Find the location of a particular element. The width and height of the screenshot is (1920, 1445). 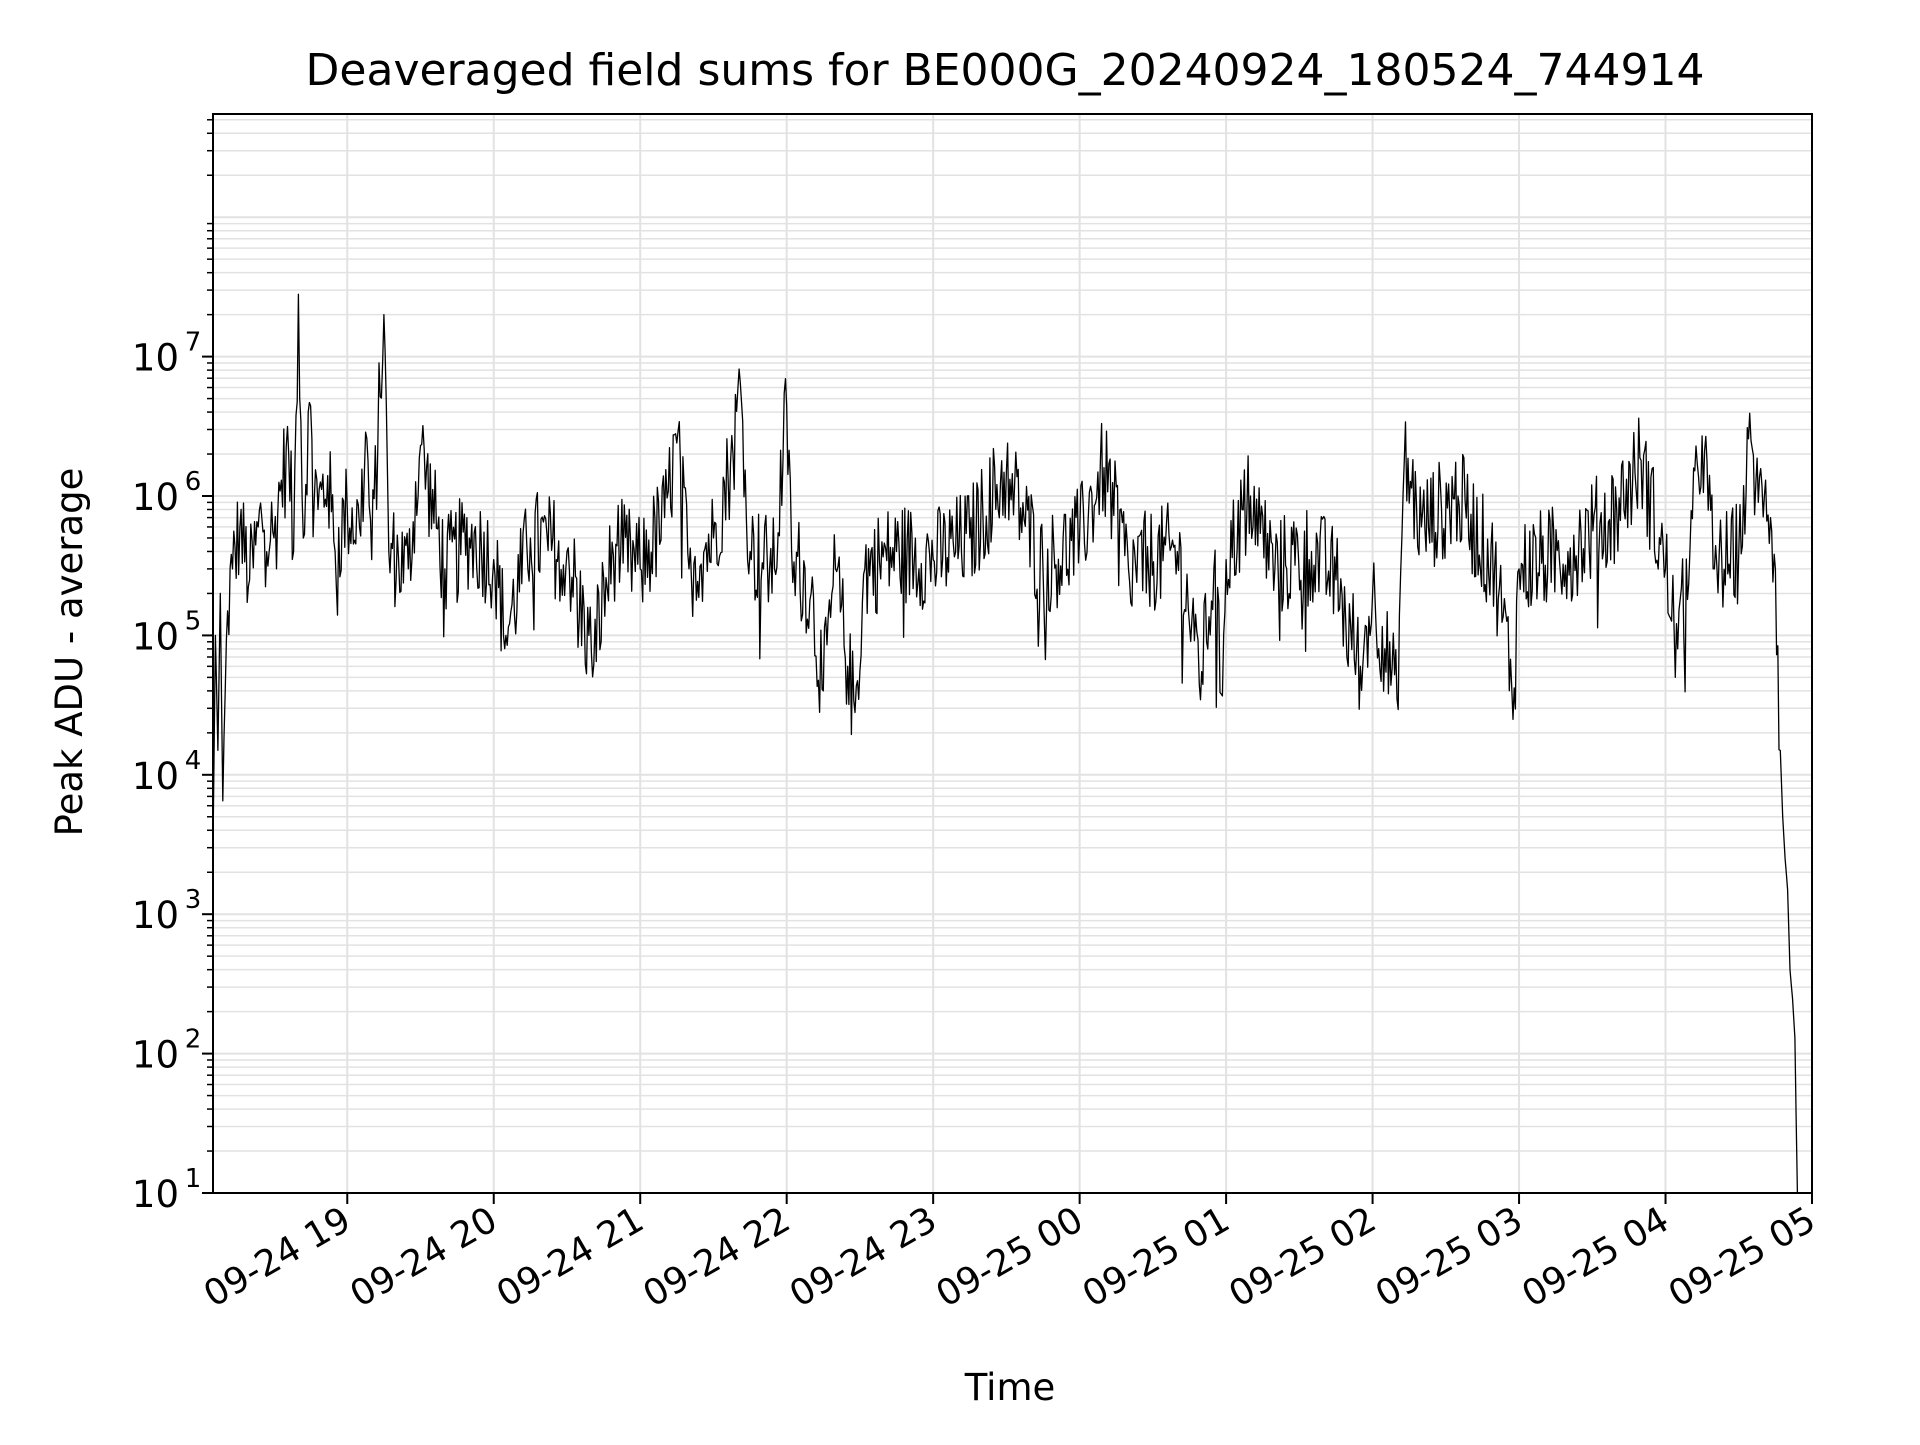

x-tick-label: 09-24 22 is located at coordinates (717, 1257).